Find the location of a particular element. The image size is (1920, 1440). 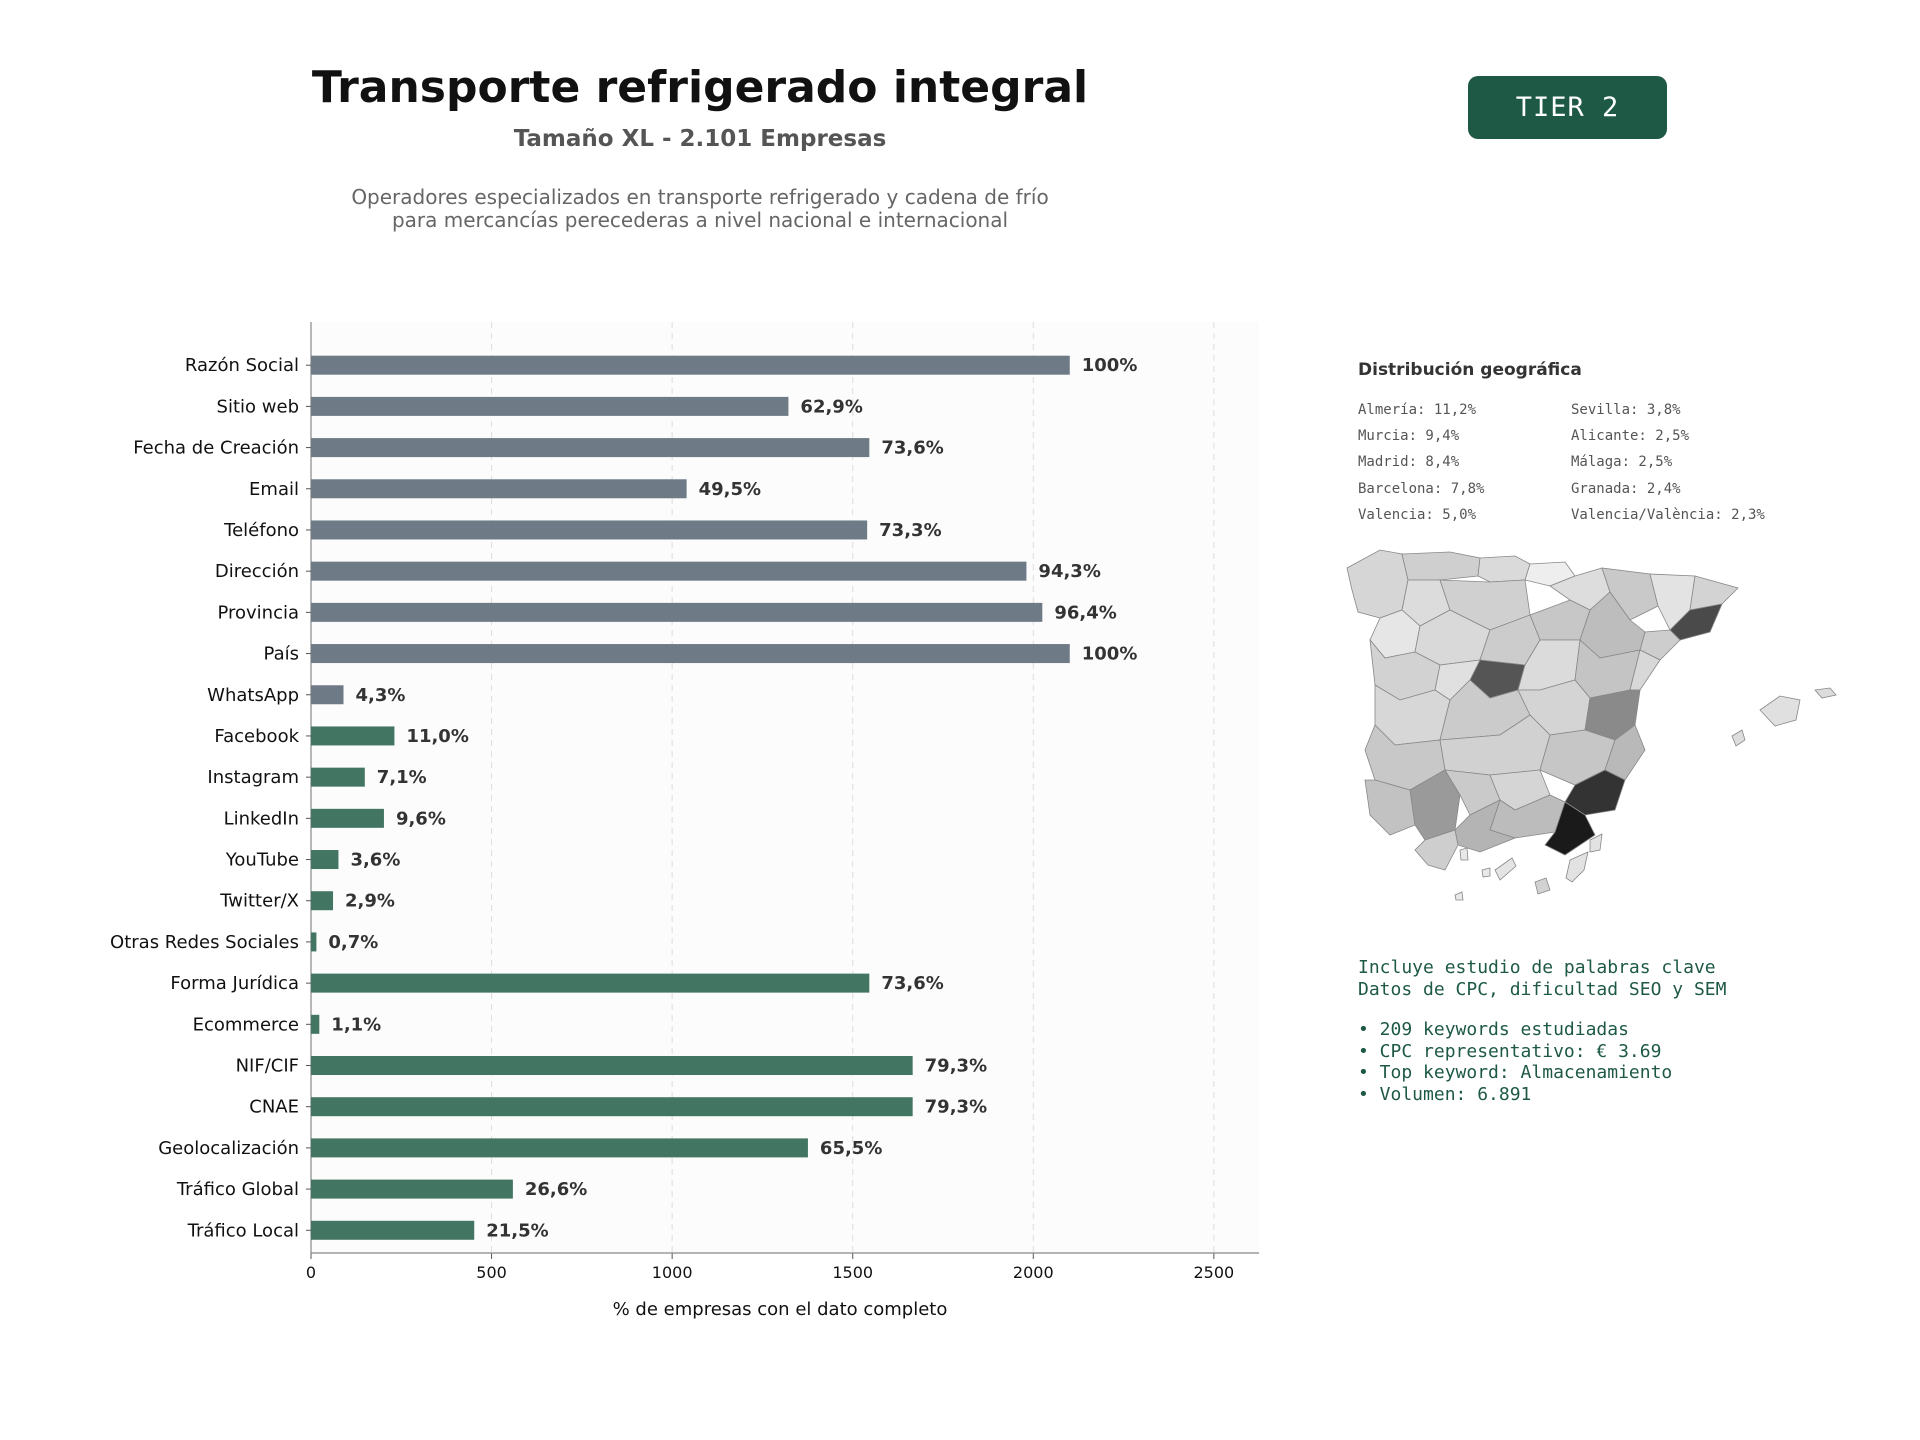

keyword-line-2: Datos de CPC, dificultad SEO y SEM is located at coordinates (1542, 989).